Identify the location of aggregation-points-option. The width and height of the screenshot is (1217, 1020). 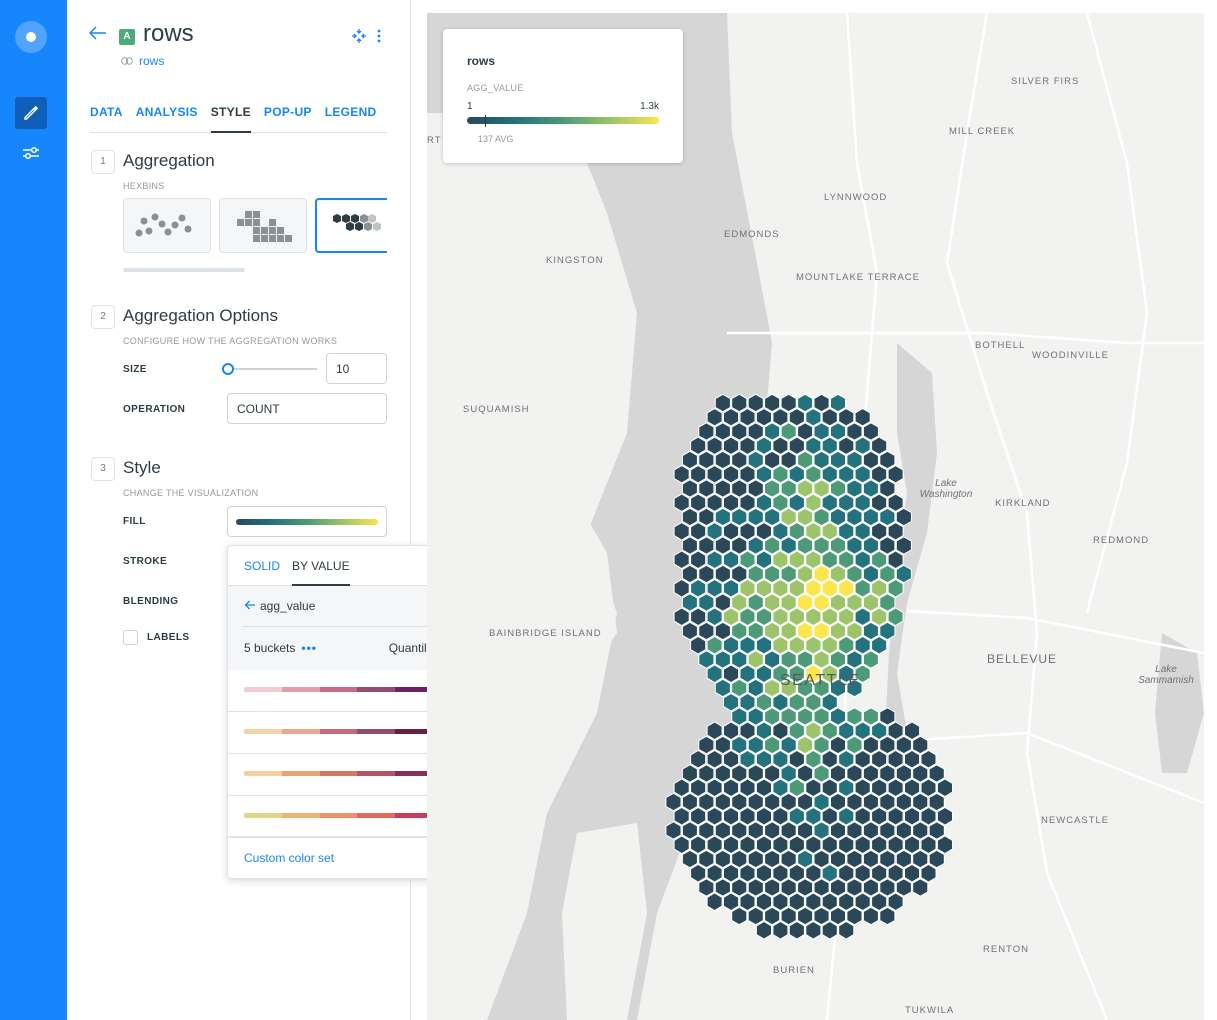
(167, 225).